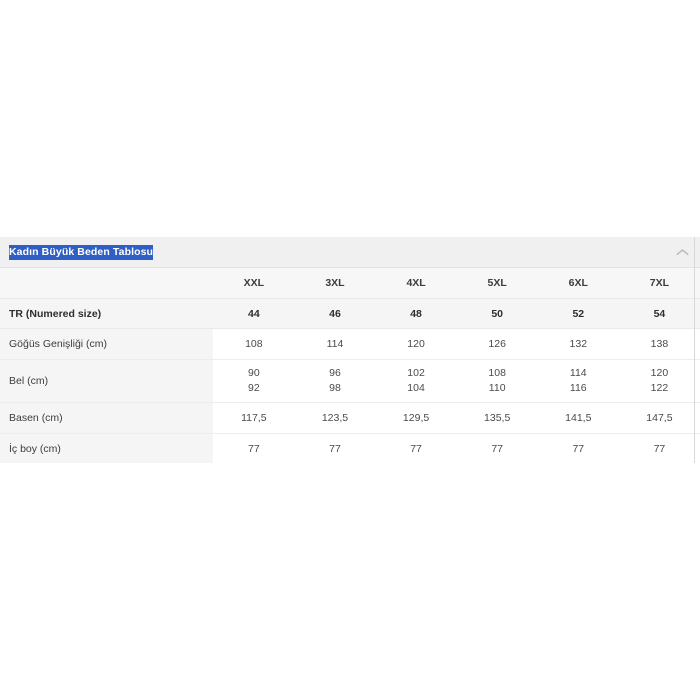  What do you see at coordinates (254, 283) in the screenshot?
I see `column-header-xxl: XXL` at bounding box center [254, 283].